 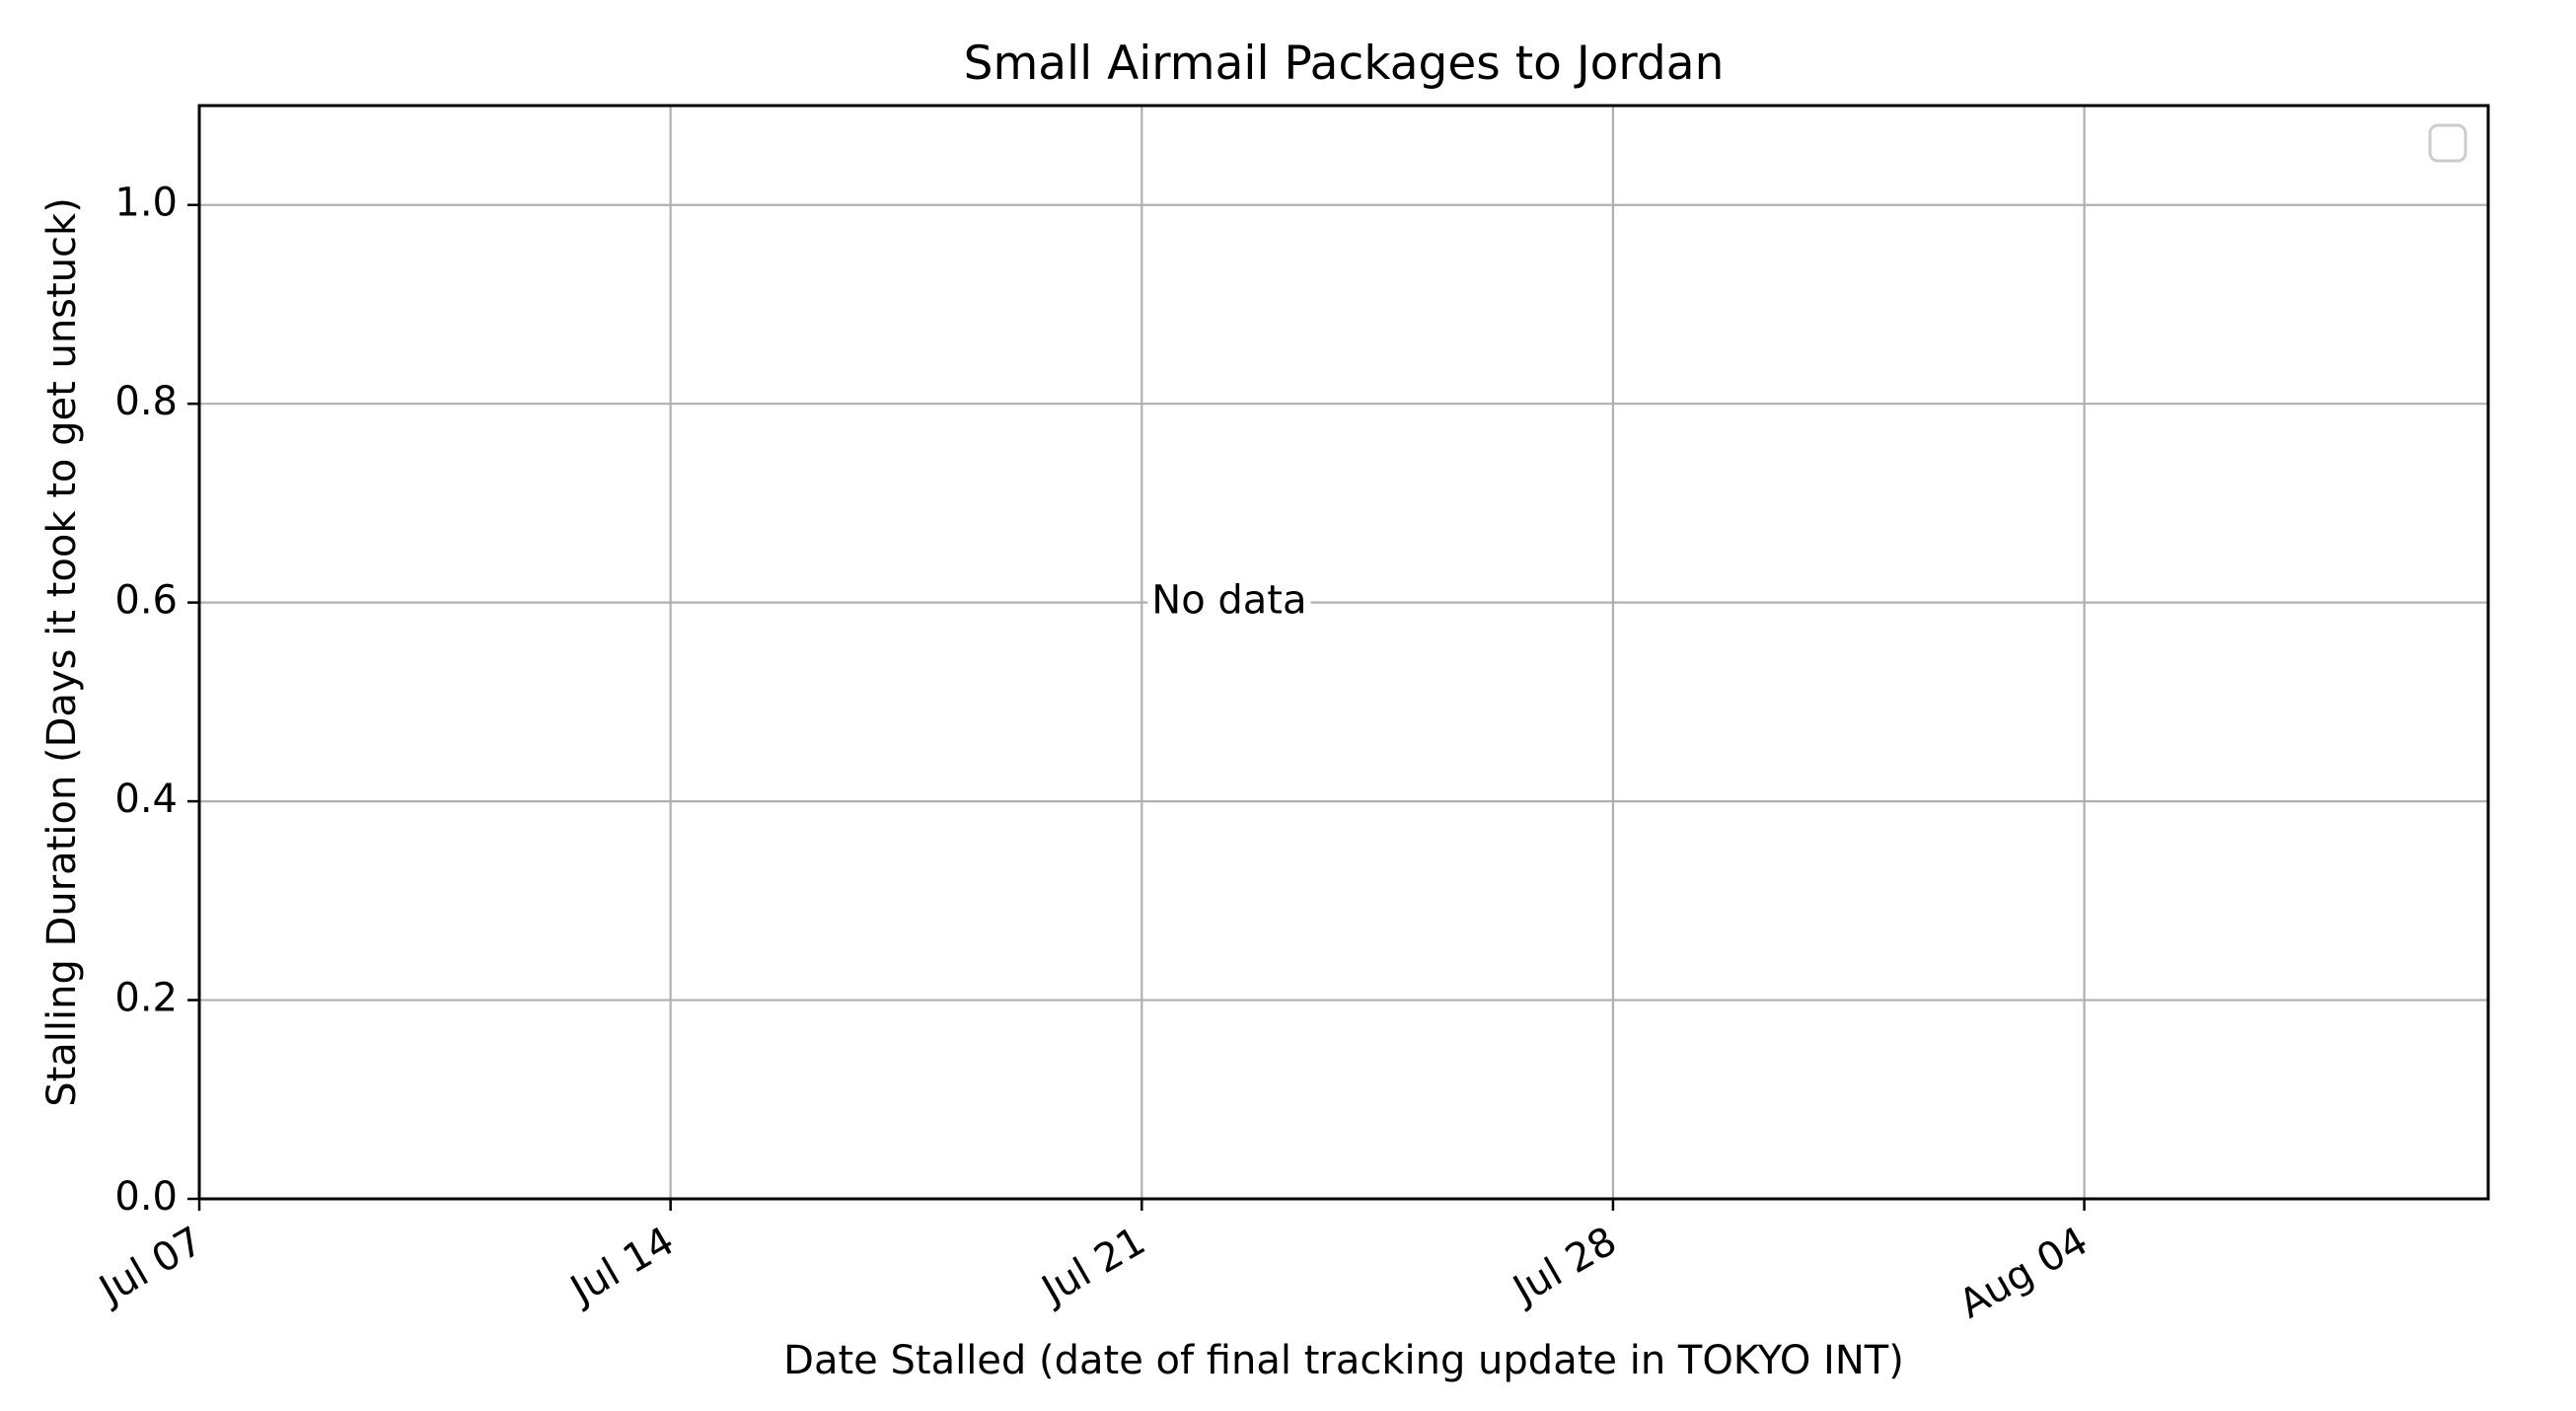 What do you see at coordinates (1344, 64) in the screenshot?
I see `chart-title: Small Airmail Packages to Jordan` at bounding box center [1344, 64].